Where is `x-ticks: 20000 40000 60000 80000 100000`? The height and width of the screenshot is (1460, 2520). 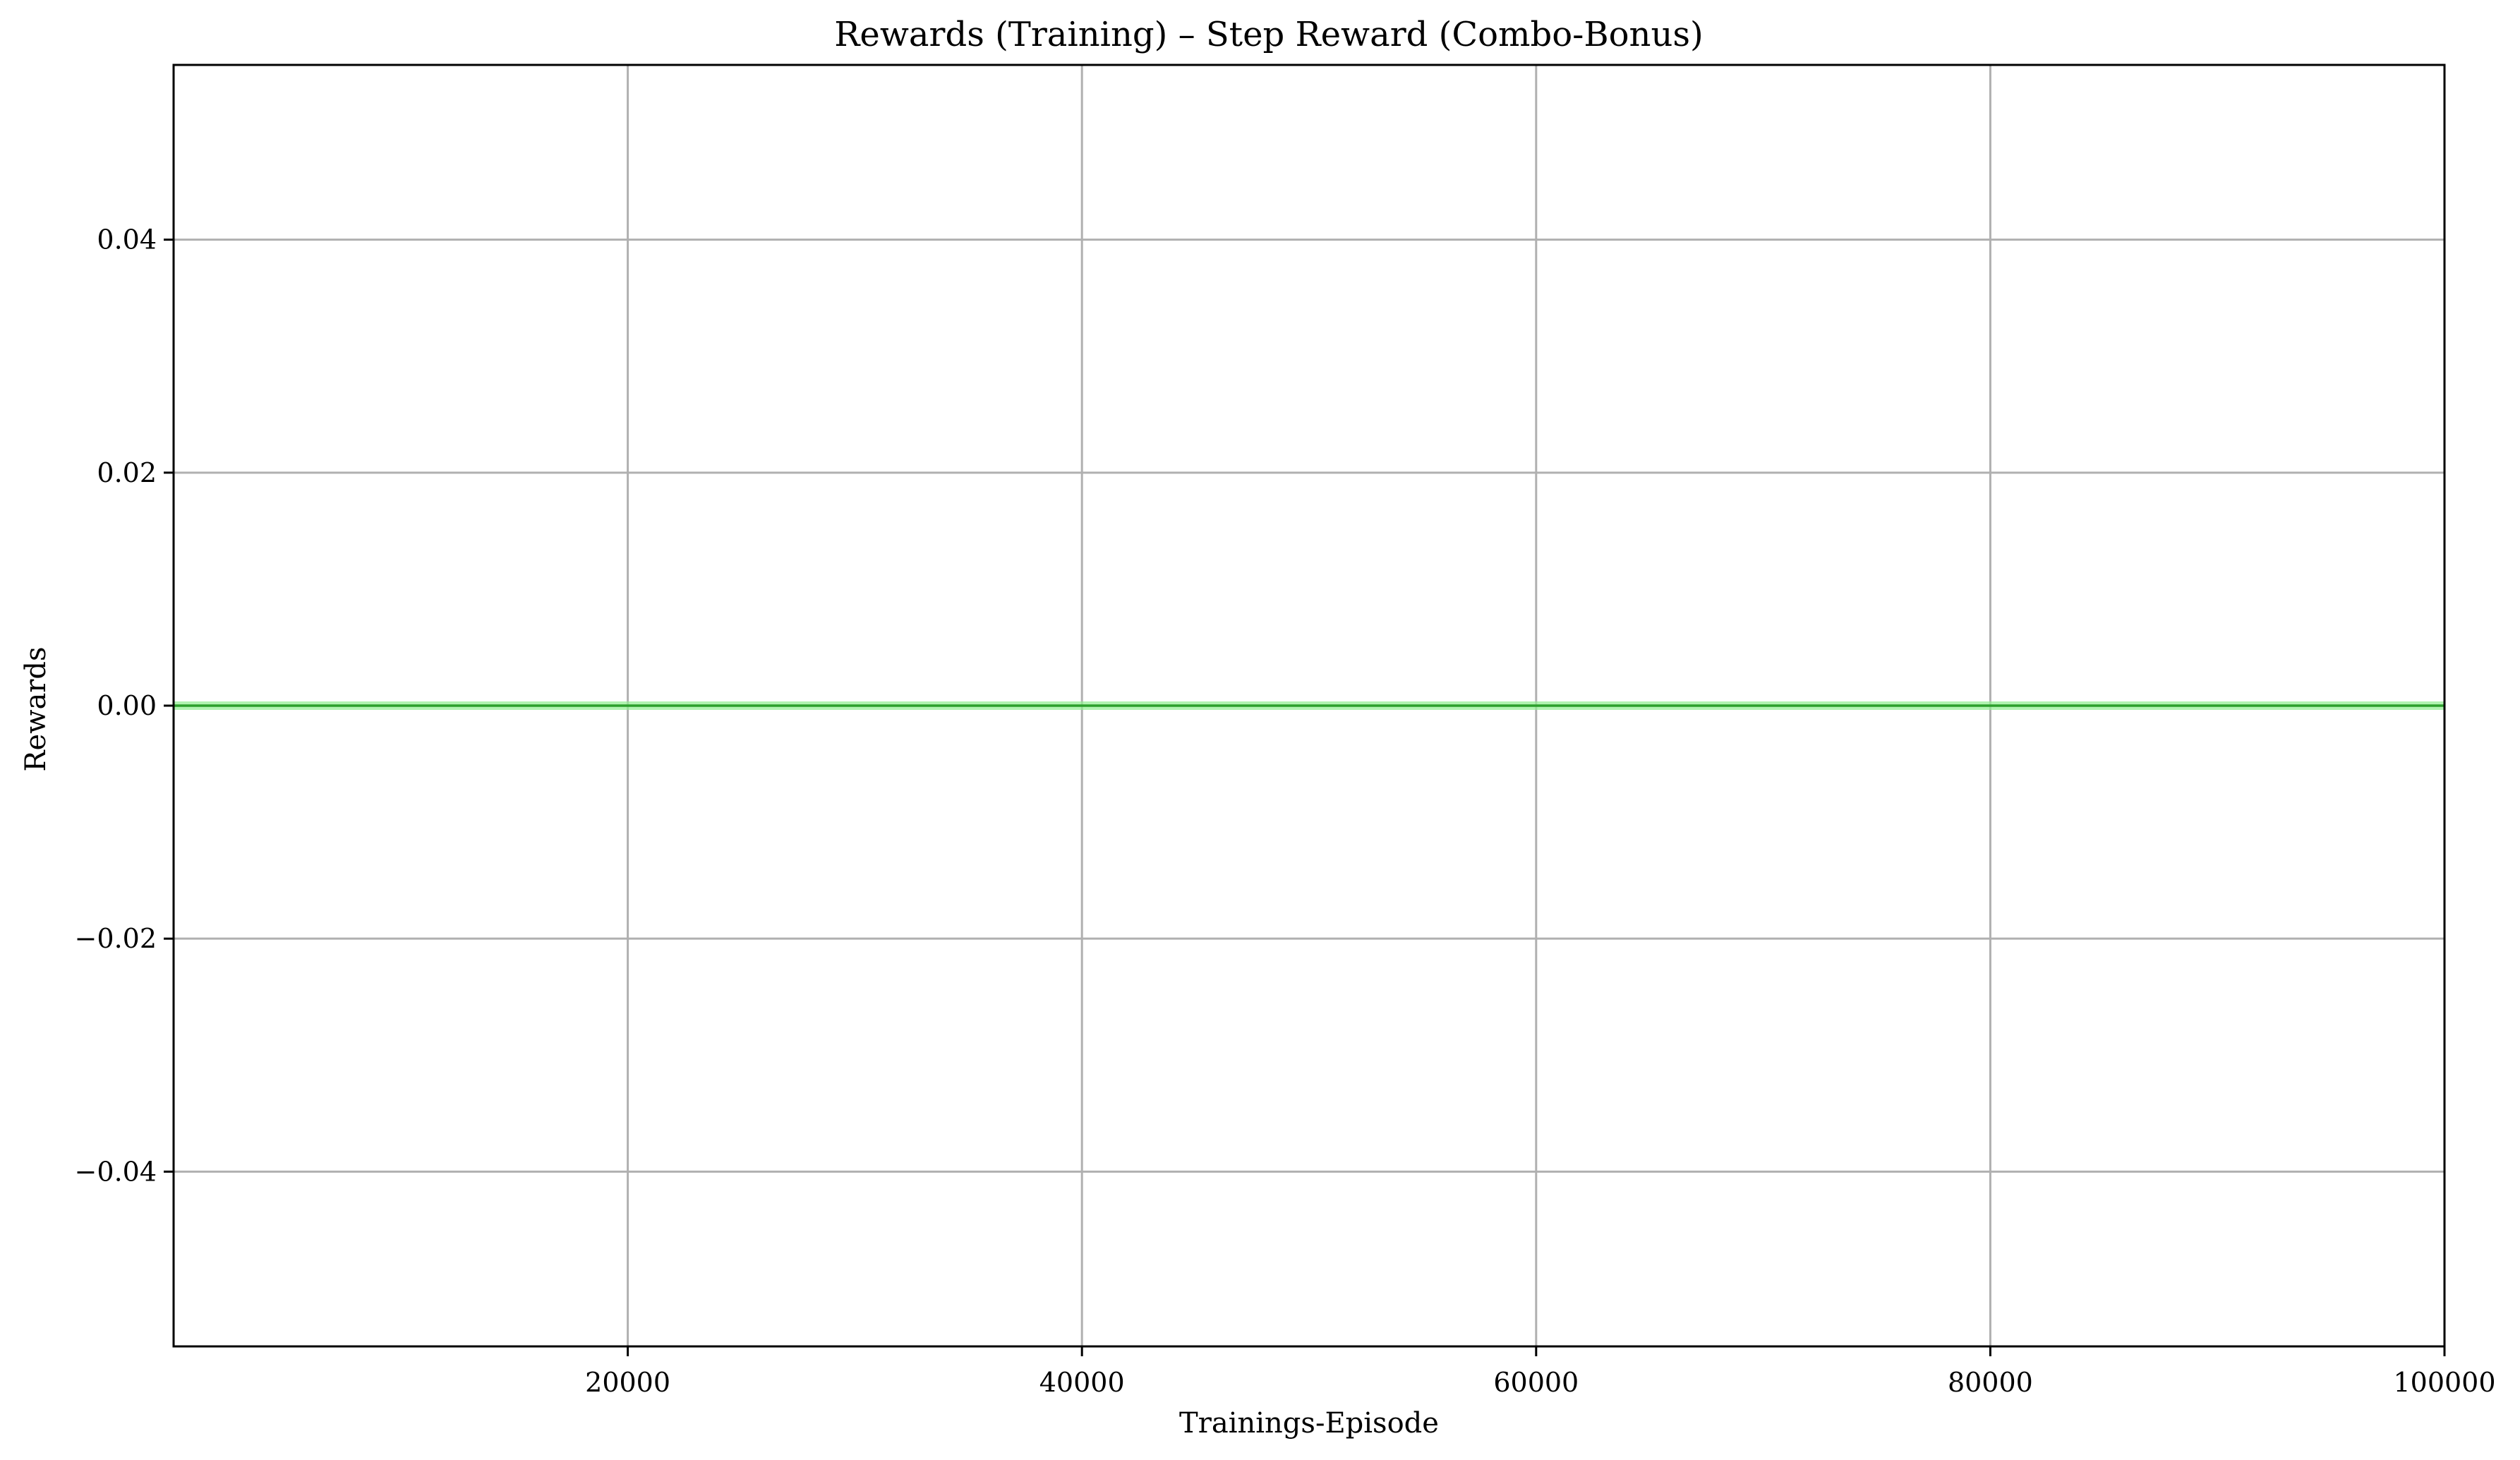
x-ticks: 20000 40000 60000 80000 100000 is located at coordinates (1541, 1372).